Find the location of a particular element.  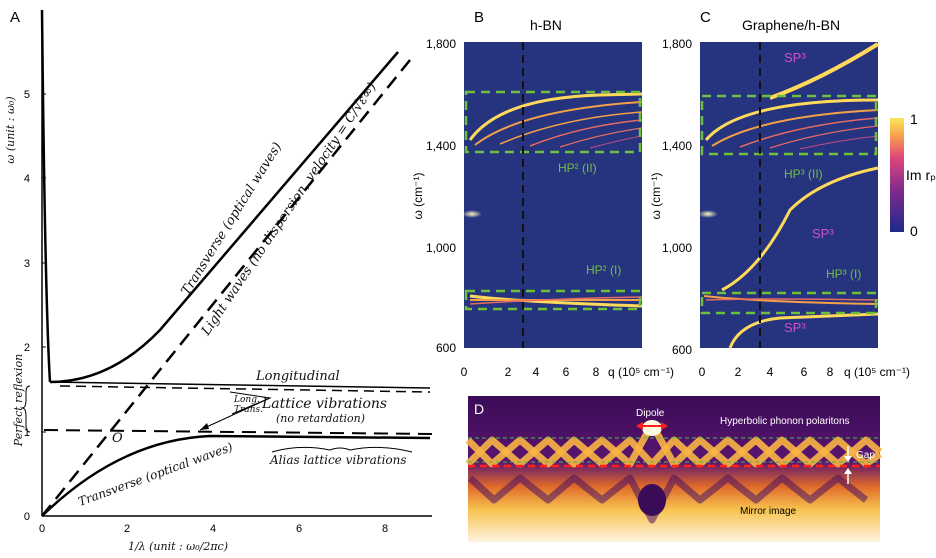

c-x-tick-6: 6 is located at coordinates (804, 372).